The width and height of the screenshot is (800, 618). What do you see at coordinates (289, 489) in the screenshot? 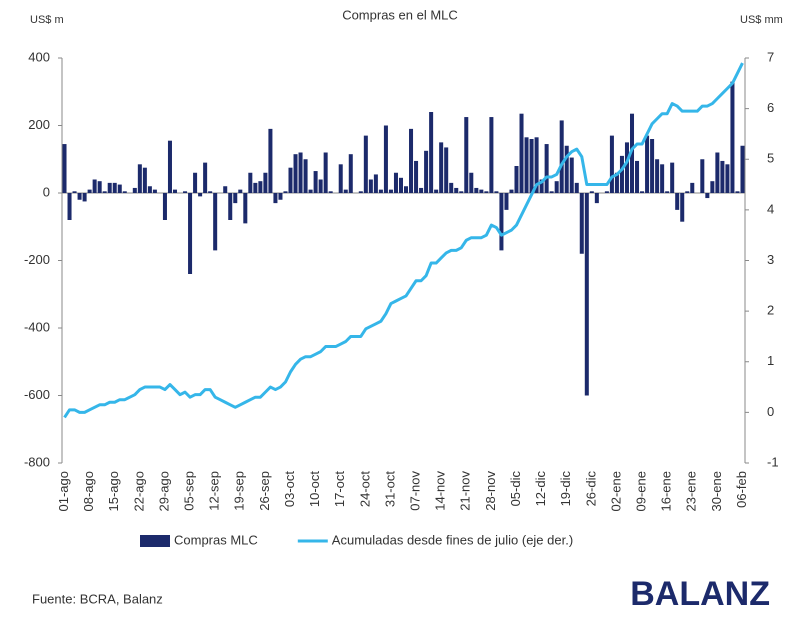
I see `x-tick-label: 03-oct` at bounding box center [289, 489].